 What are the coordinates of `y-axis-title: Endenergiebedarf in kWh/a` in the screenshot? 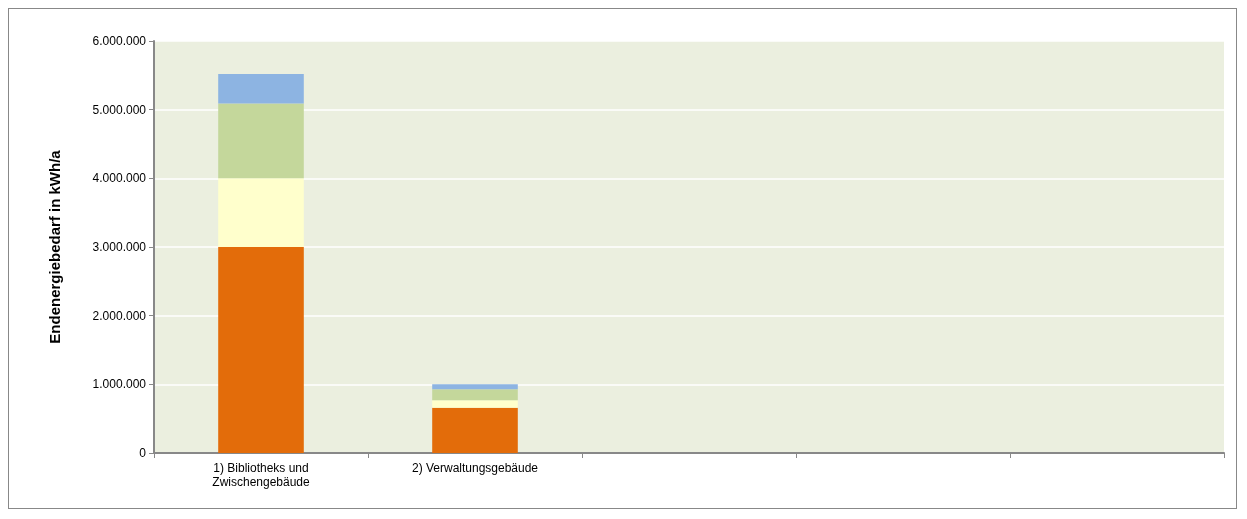 It's located at (54, 246).